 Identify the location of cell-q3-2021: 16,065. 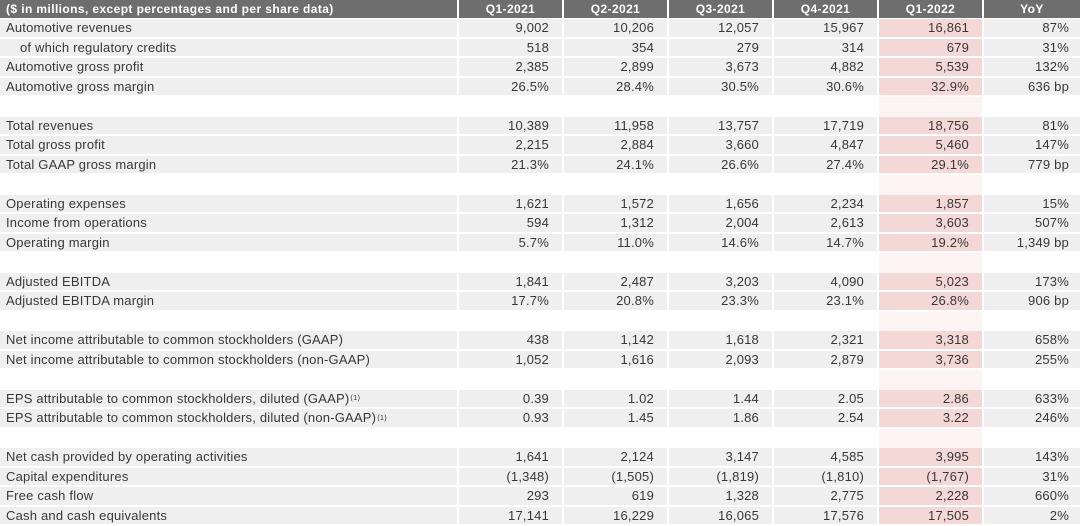
(719, 516).